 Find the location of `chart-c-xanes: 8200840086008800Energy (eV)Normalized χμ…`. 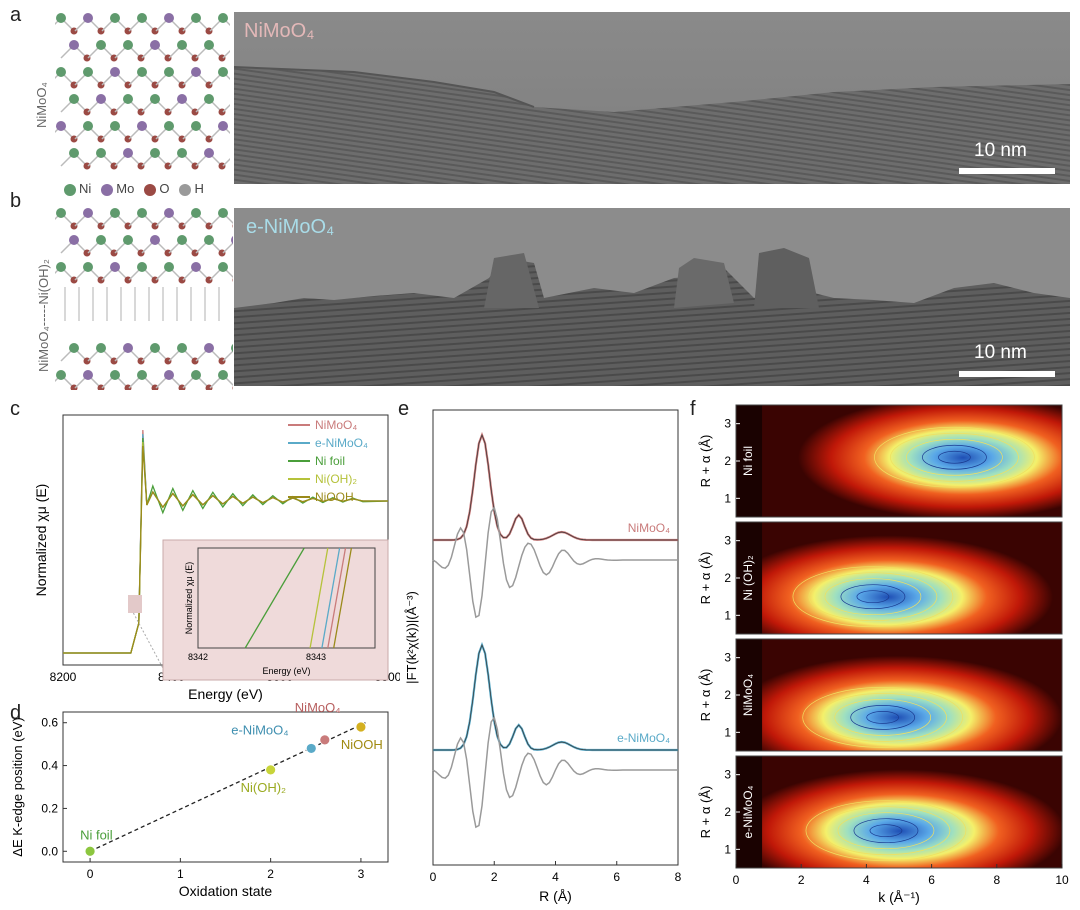

chart-c-xanes: 8200840086008800Energy (eV)Normalized χμ… is located at coordinates (216, 558).